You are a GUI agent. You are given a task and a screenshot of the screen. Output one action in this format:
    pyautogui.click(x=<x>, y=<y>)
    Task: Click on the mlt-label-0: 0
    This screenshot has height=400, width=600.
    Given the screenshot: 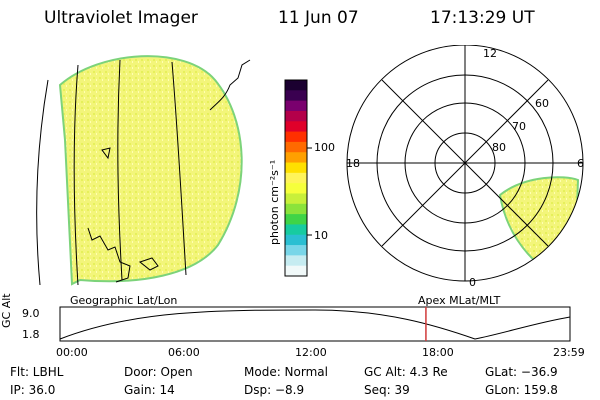 What is the action you would take?
    pyautogui.click(x=472, y=282)
    